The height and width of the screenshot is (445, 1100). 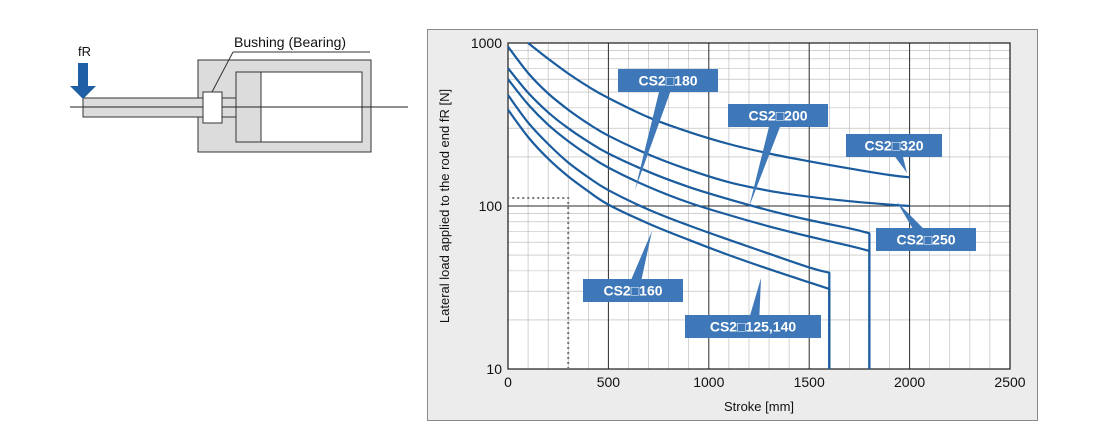 I want to click on x-axis-title: Stroke [mm], so click(x=759, y=406).